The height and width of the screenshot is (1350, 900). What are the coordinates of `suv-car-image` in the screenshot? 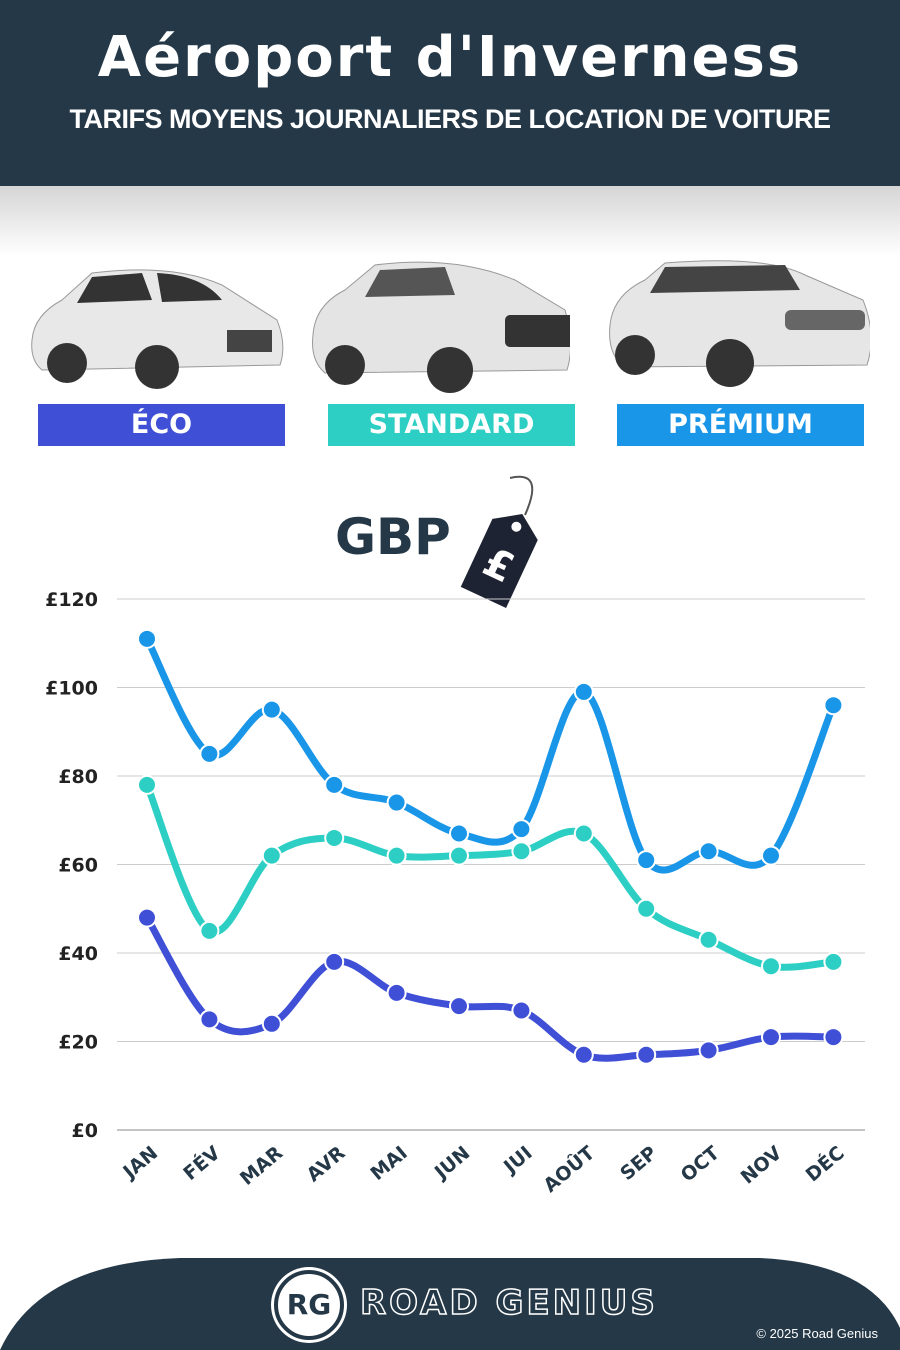 It's located at (441, 327).